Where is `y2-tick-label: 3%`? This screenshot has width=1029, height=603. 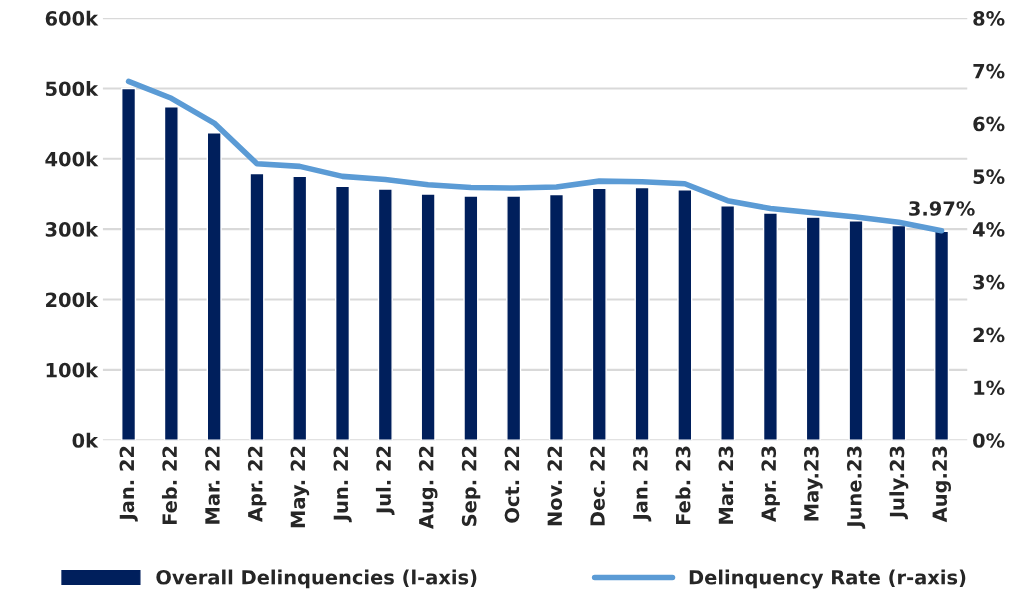
y2-tick-label: 3% is located at coordinates (989, 282).